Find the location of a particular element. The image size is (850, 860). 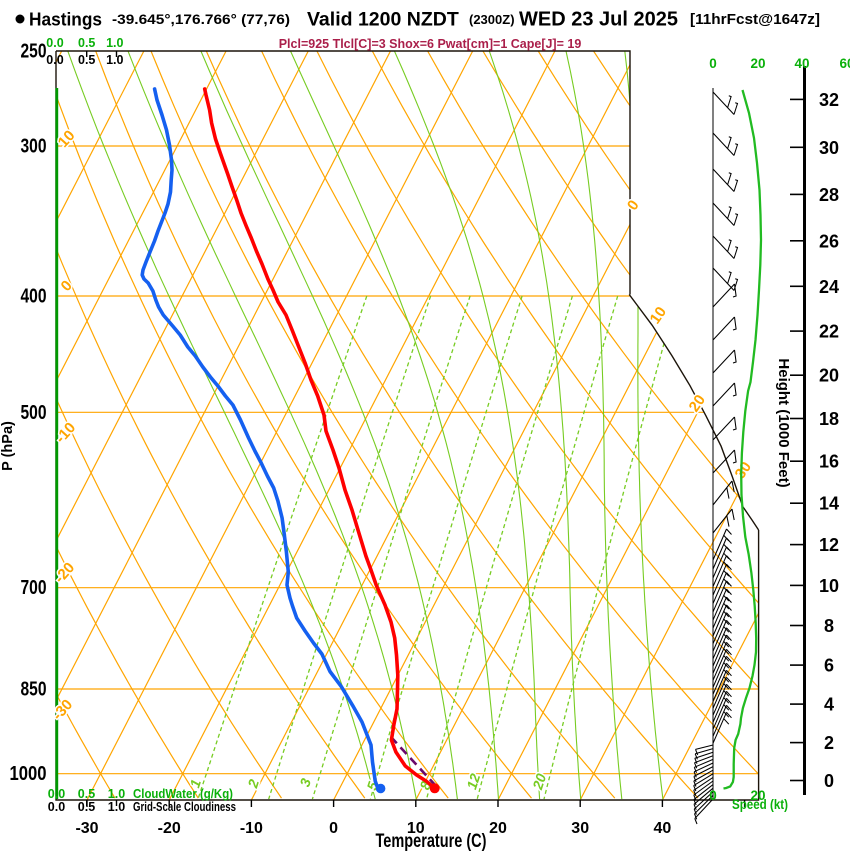

svg-text: Speed (kt) is located at coordinates (760, 804).